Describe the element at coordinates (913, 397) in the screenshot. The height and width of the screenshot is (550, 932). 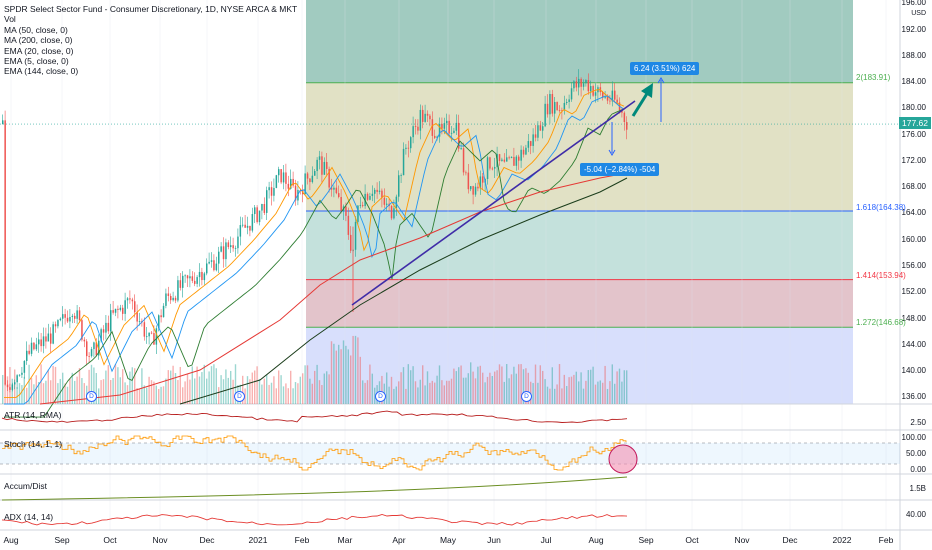
I see `price-axis-label: 136.00` at that location.